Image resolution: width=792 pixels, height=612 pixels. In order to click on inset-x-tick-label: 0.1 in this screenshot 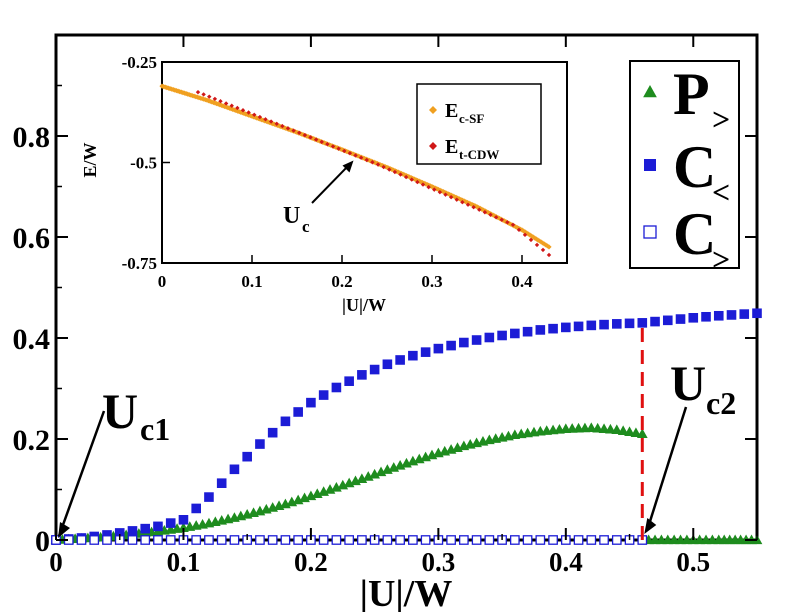, I will do `click(251, 281)`.